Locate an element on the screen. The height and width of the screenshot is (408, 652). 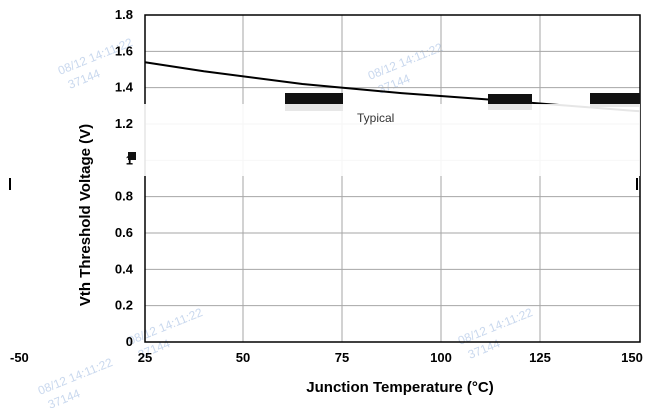
y-tick-labels: 00.20.40.60.811.21.41.61.8 is located at coordinates (124, 178).